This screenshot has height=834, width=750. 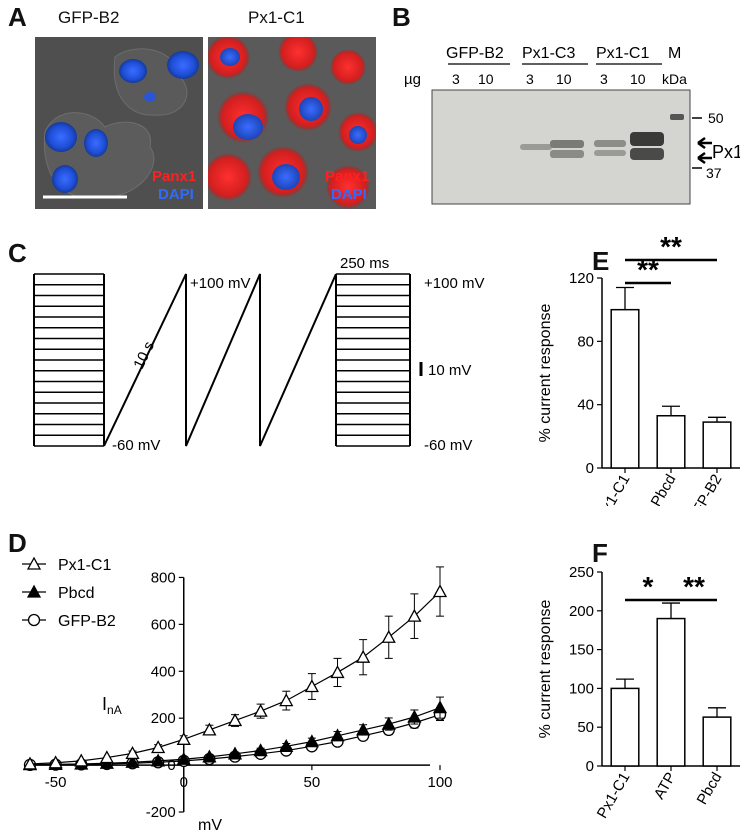 I want to click on micrograph-px1-c1, so click(x=292, y=123).